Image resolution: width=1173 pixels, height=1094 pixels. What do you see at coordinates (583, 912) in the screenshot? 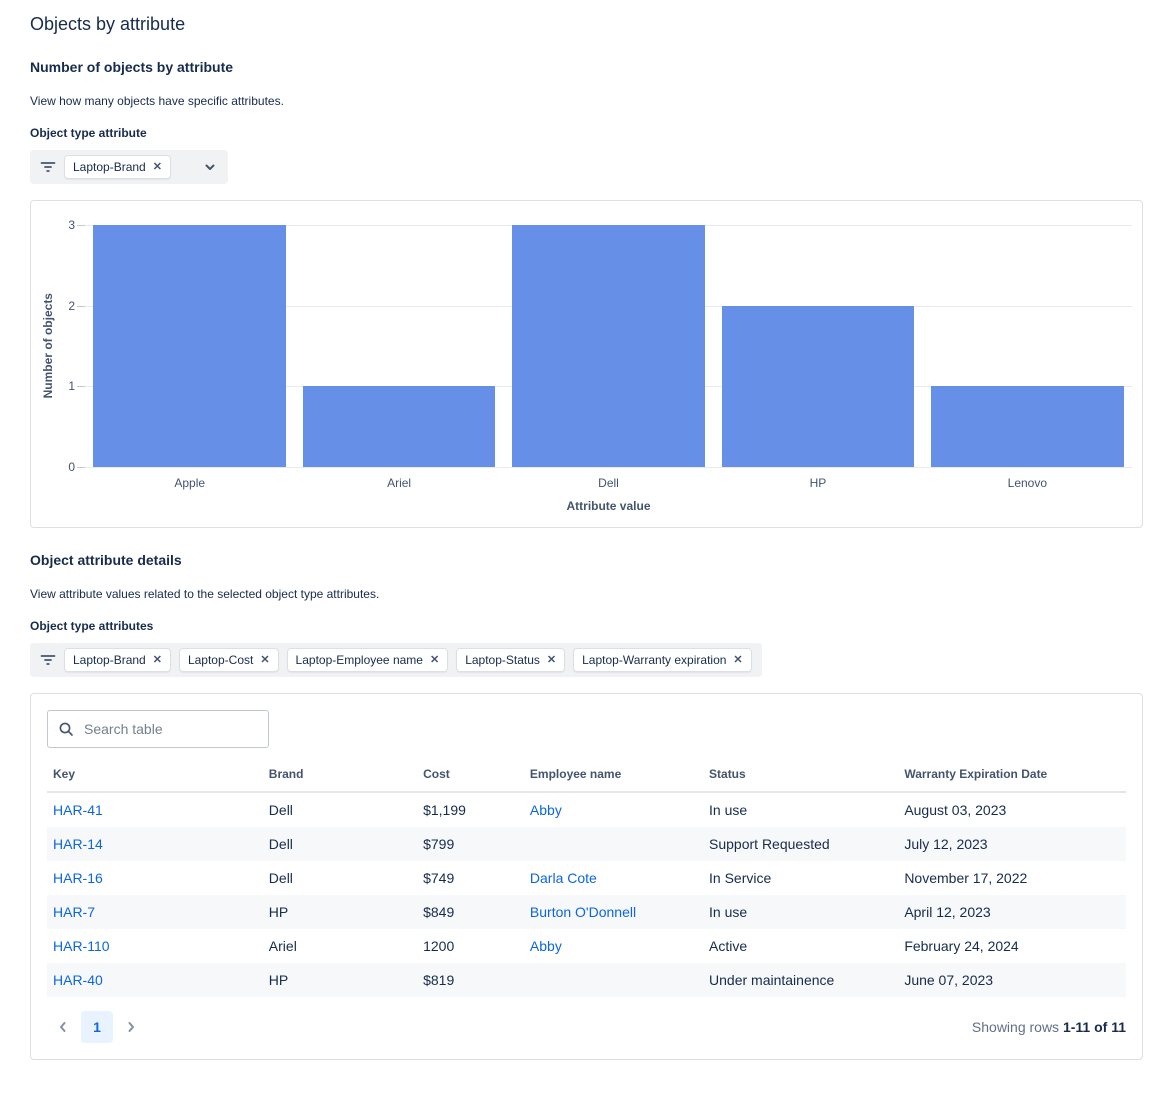
I see `employee-link: Burton O'Donnell` at bounding box center [583, 912].